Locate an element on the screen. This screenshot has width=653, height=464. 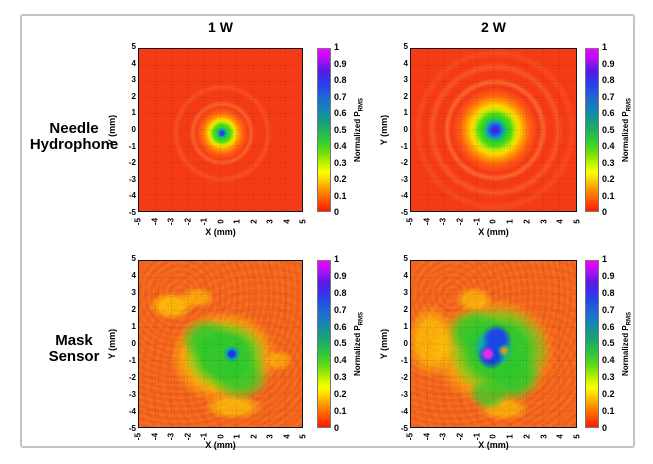
row-label-mask-sensor: Mask Sensor is located at coordinates (74, 349).